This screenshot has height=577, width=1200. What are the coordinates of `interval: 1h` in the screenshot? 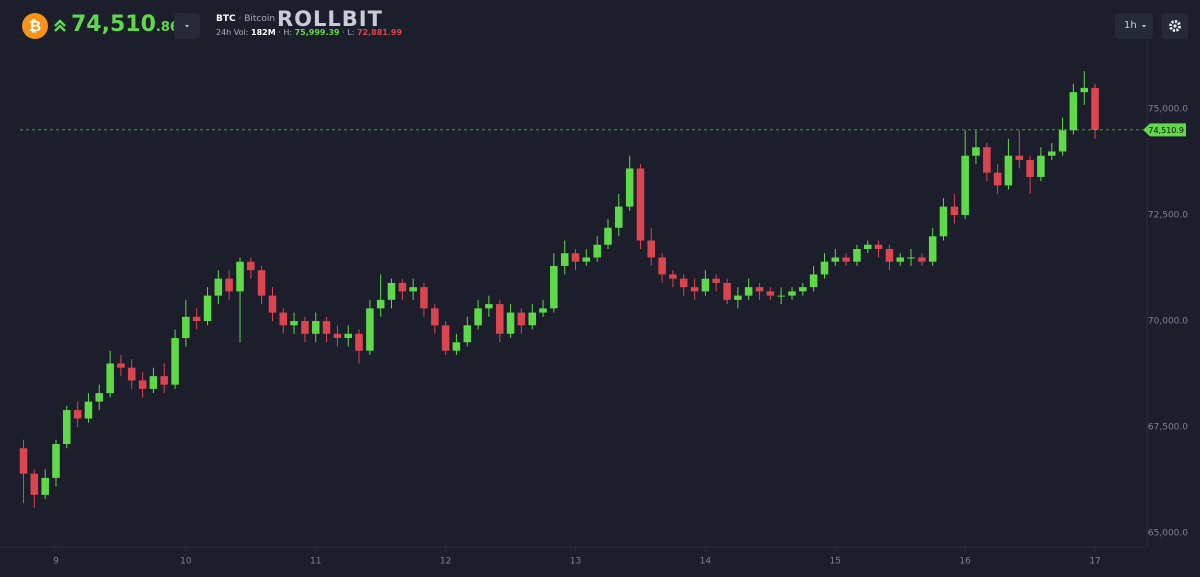 It's located at (1130, 25).